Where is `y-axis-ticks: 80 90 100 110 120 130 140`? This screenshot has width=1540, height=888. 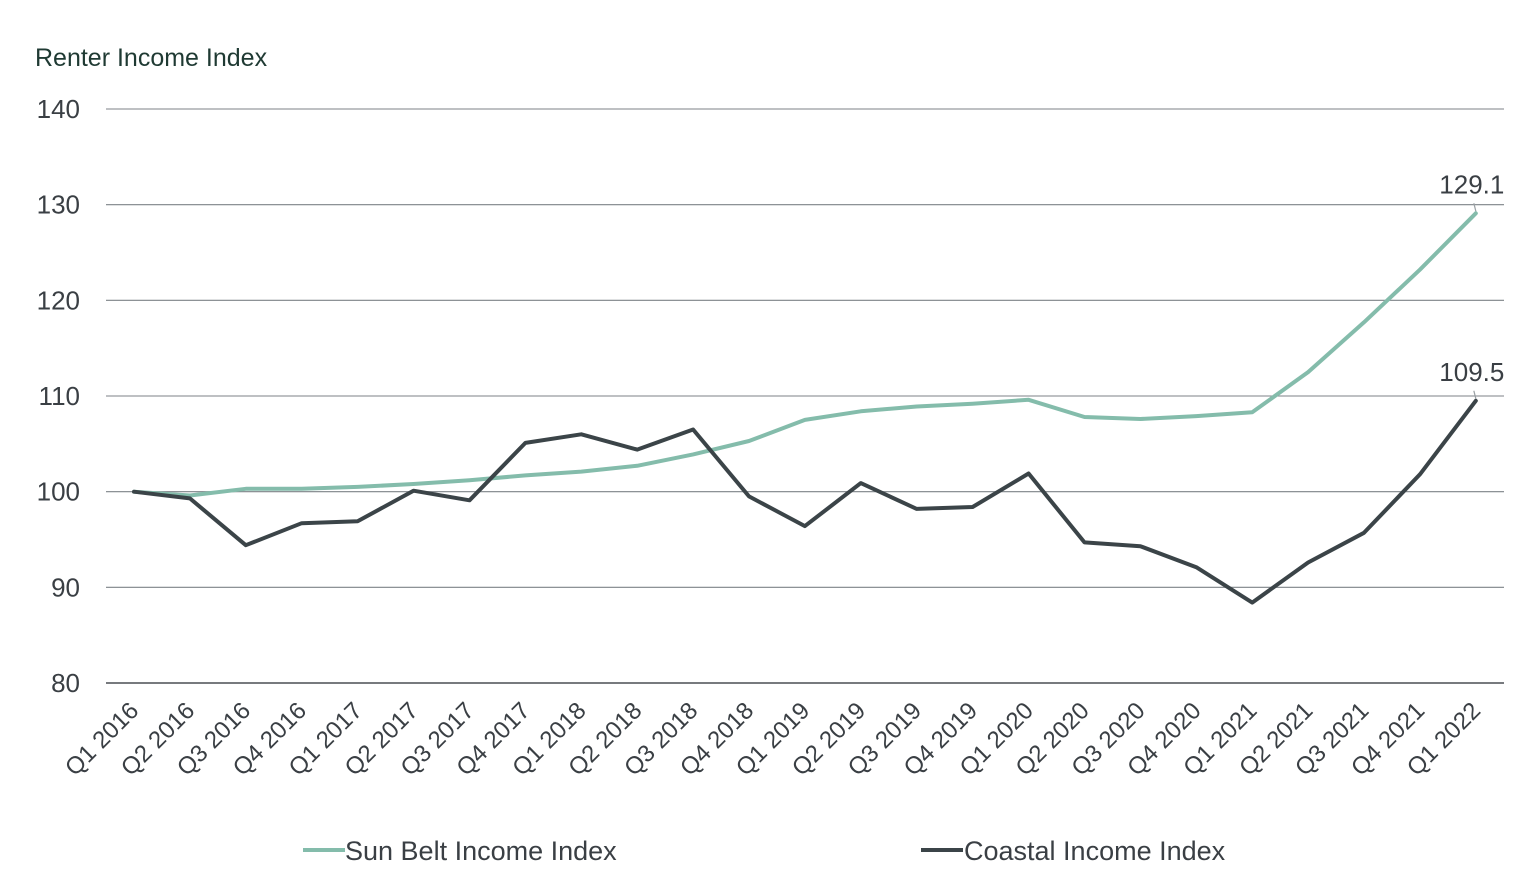 y-axis-ticks: 80 90 100 110 120 130 140 is located at coordinates (58, 396).